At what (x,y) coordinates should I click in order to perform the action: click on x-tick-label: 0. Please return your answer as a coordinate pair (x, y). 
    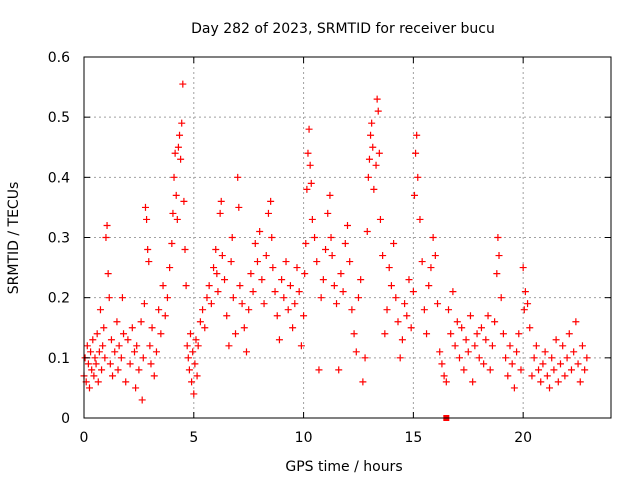
    Looking at the image, I should click on (84, 438).